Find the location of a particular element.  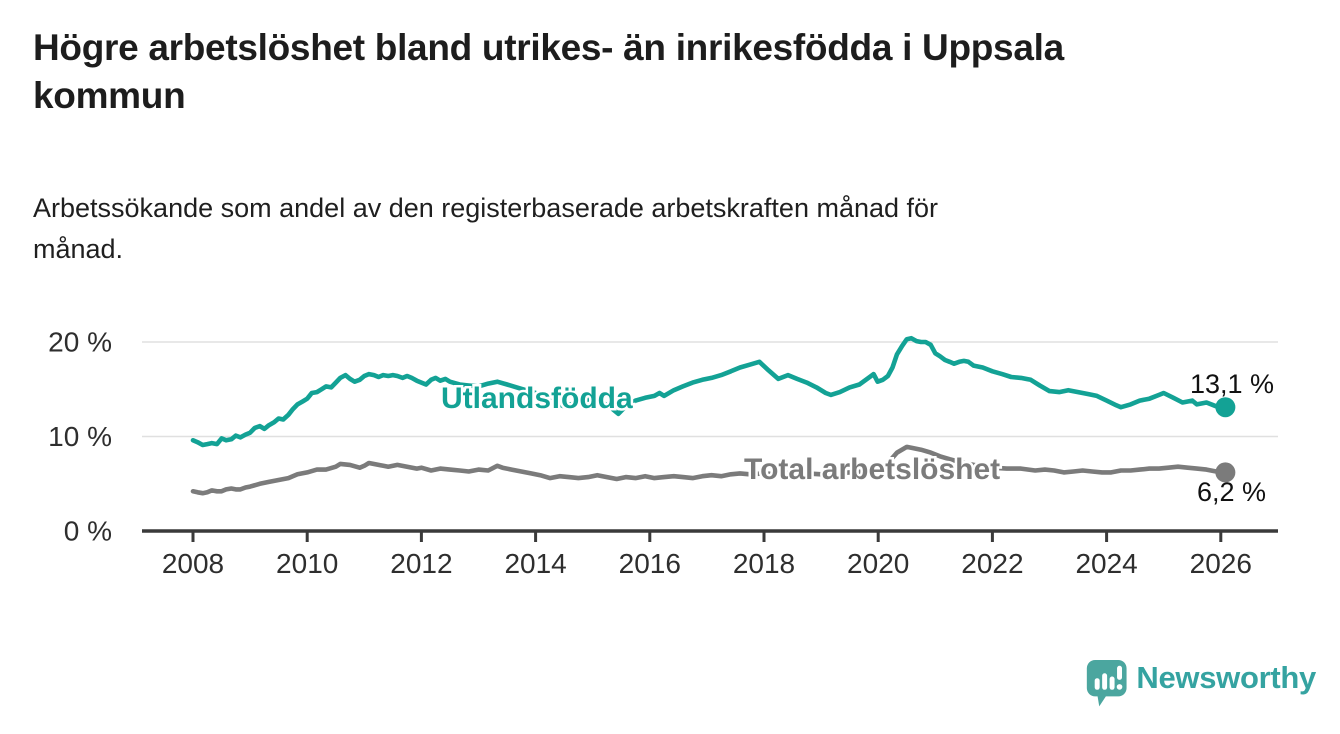

newsworthy-logo-icon is located at coordinates (1106, 683).